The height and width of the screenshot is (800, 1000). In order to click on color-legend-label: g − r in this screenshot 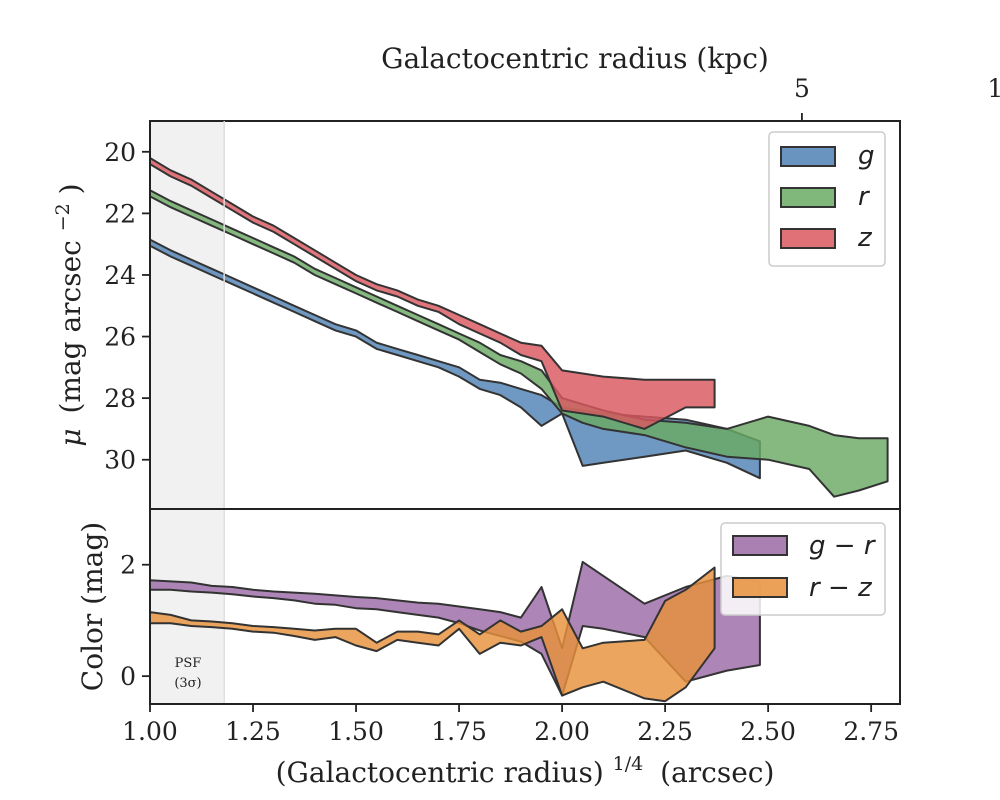, I will do `click(843, 546)`.